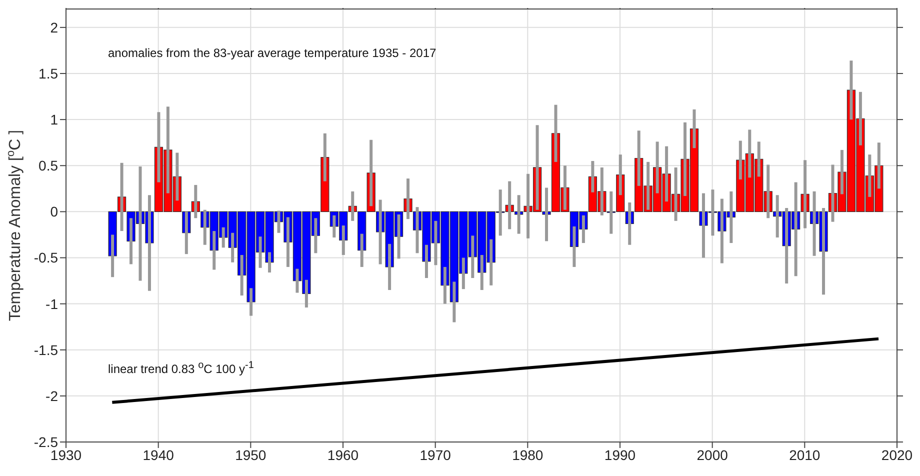 The height and width of the screenshot is (476, 920). What do you see at coordinates (48, 166) in the screenshot?
I see `y-tick-label: 0.5` at bounding box center [48, 166].